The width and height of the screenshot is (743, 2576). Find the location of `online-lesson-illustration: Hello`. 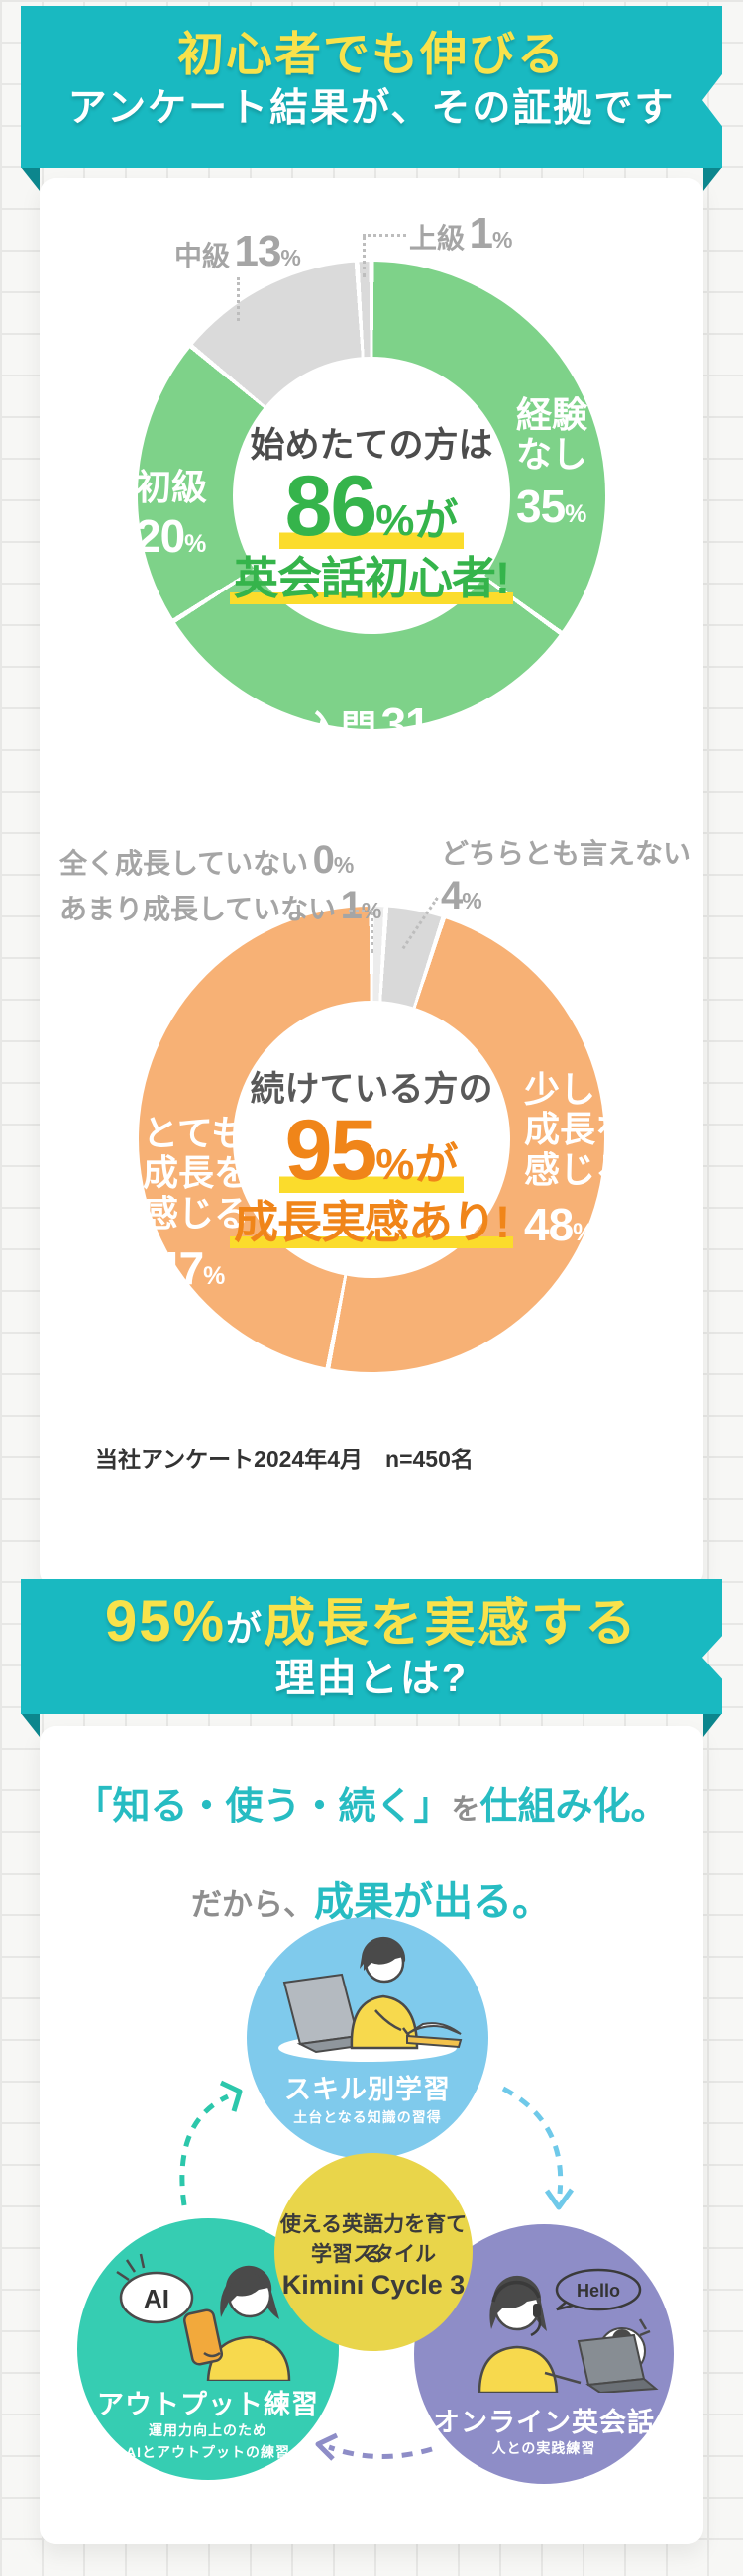

online-lesson-illustration: Hello is located at coordinates (568, 2330).